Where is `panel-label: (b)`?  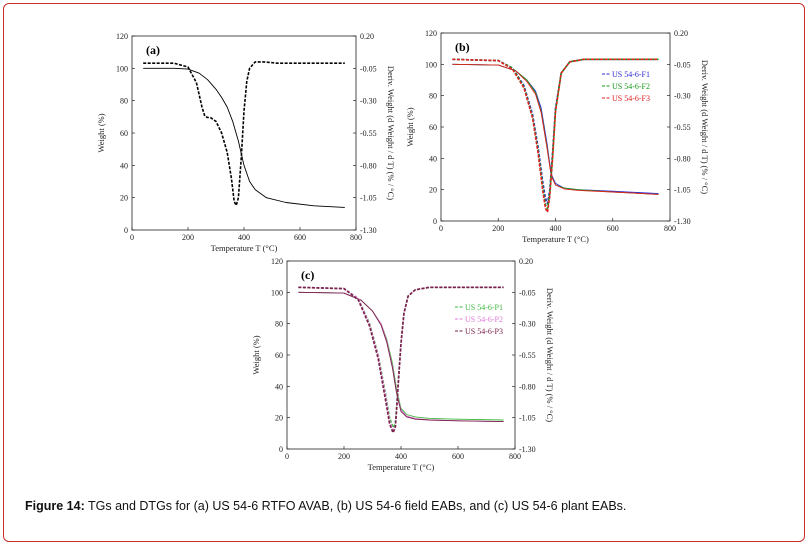 panel-label: (b) is located at coordinates (462, 47).